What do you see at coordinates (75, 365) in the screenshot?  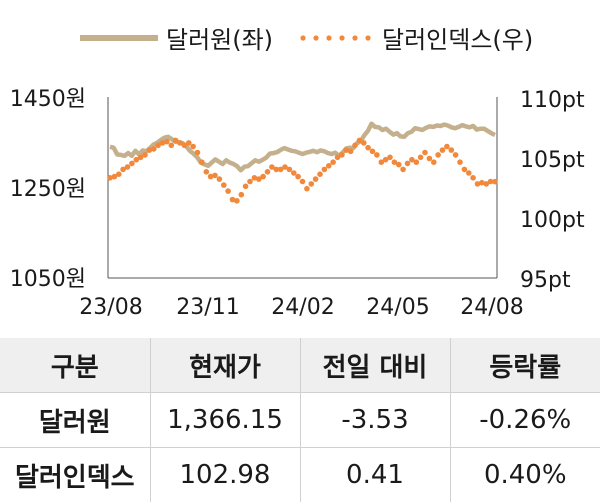 I see `col-header-category: 구분` at bounding box center [75, 365].